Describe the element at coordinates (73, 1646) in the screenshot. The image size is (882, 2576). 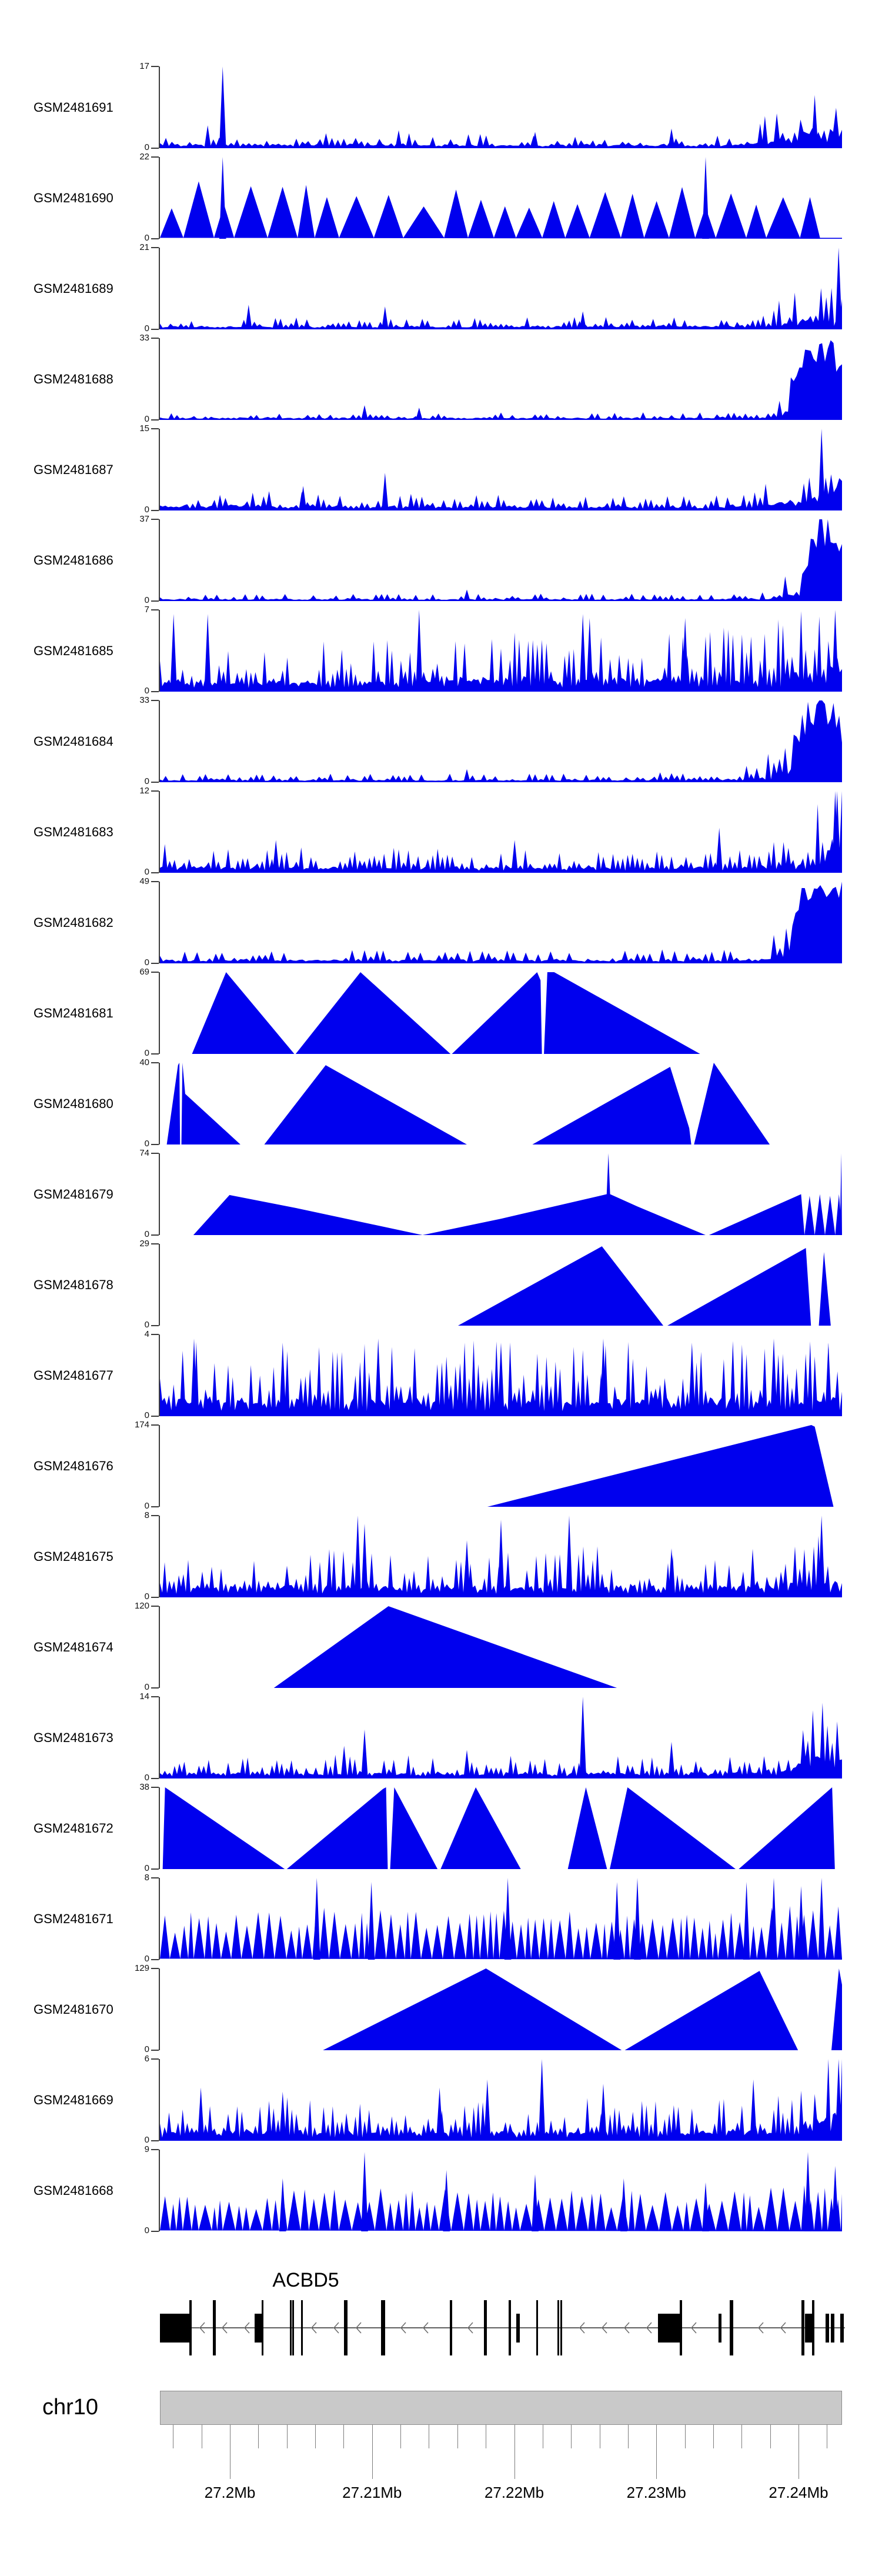
I see `track-label: GSM2481674` at that location.